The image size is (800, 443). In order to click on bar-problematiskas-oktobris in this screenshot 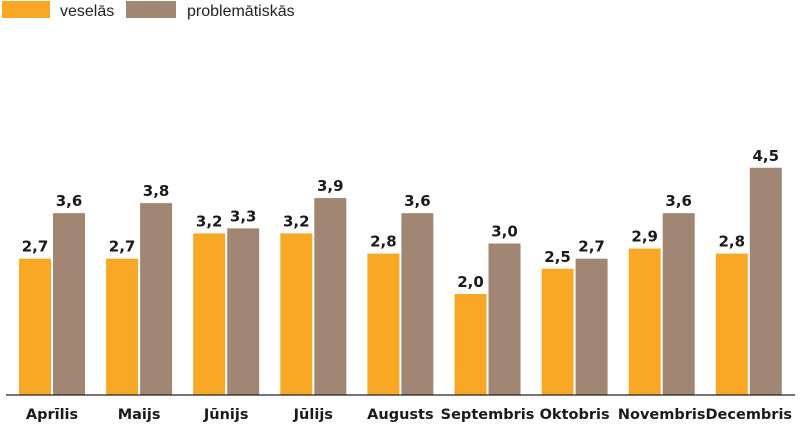, I will do `click(591, 326)`.